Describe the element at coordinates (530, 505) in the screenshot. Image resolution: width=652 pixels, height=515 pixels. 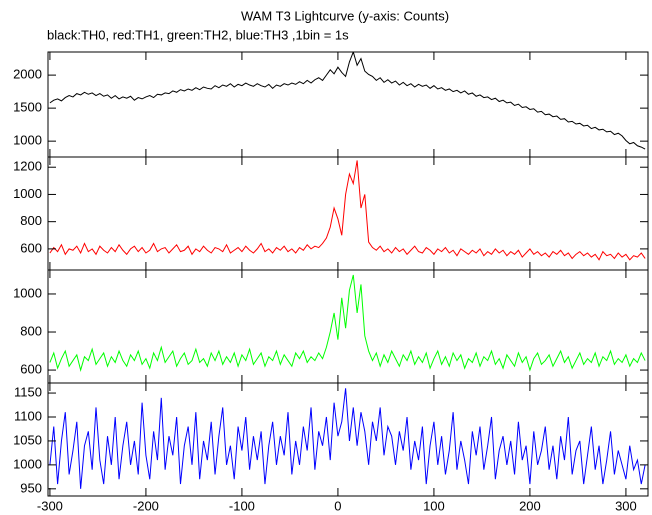
I see `x-tick-label: 200` at that location.